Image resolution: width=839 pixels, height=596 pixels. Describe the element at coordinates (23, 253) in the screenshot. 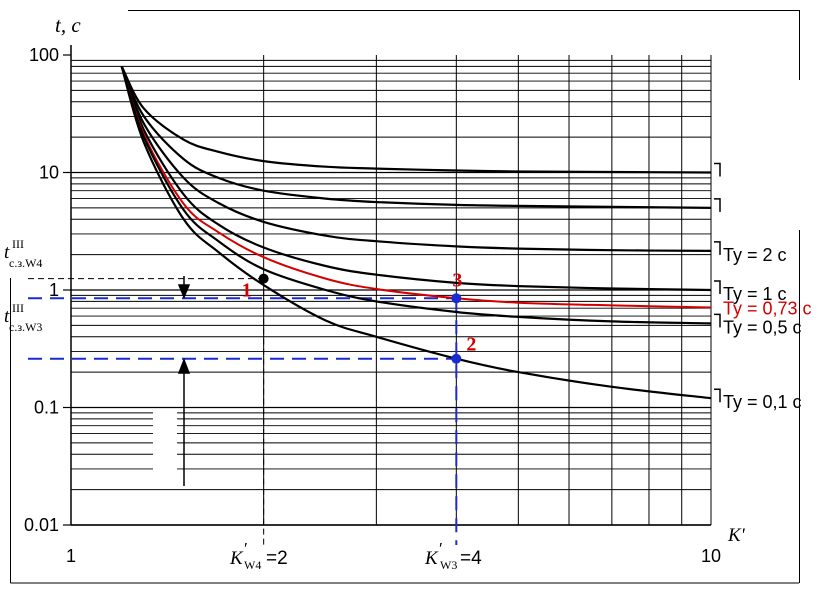

I see `t-w4-label: t III с.з.W4` at that location.